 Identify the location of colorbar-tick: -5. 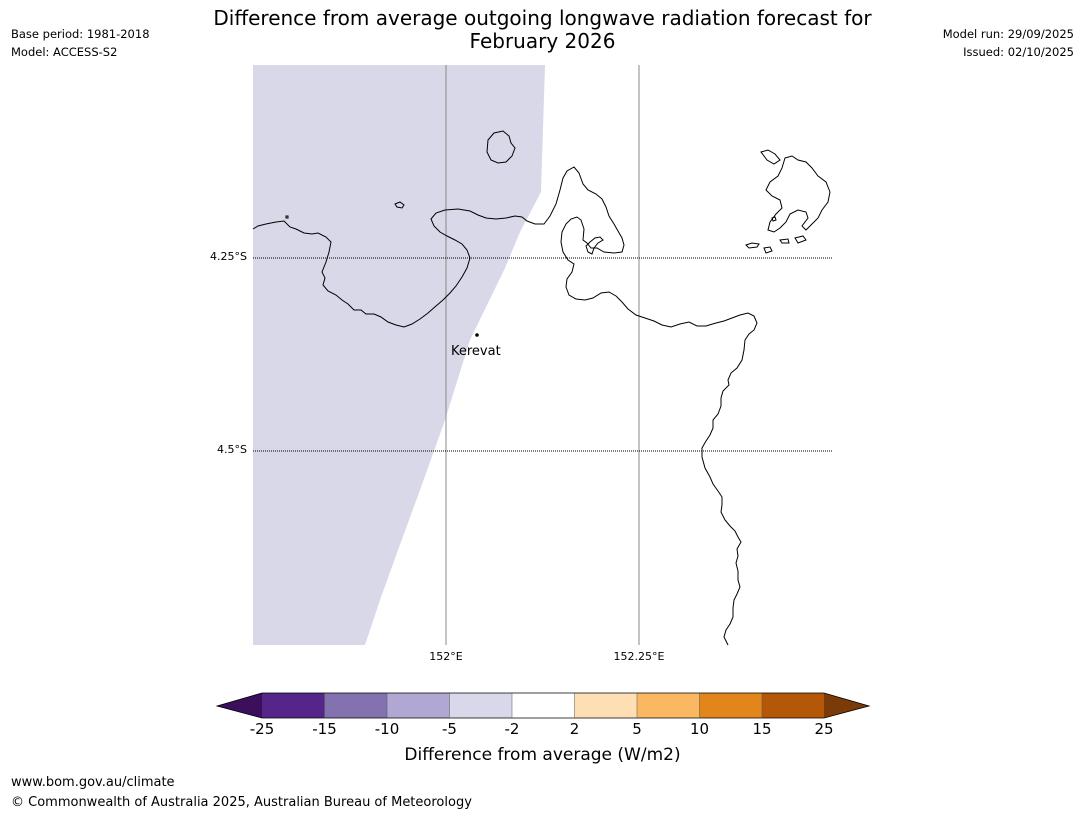
(449, 729).